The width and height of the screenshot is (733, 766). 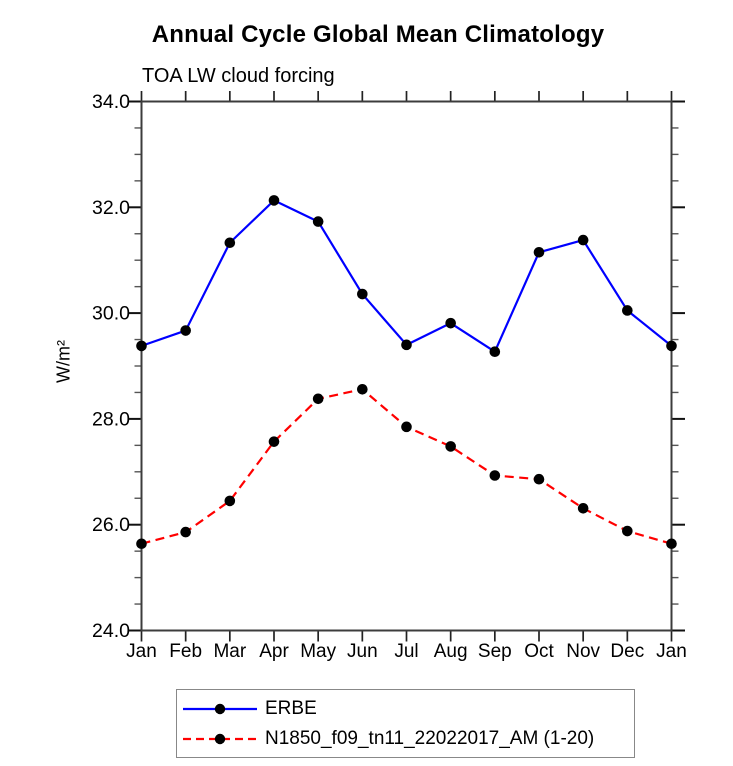 What do you see at coordinates (406, 651) in the screenshot?
I see `x-tick-label: Jul` at bounding box center [406, 651].